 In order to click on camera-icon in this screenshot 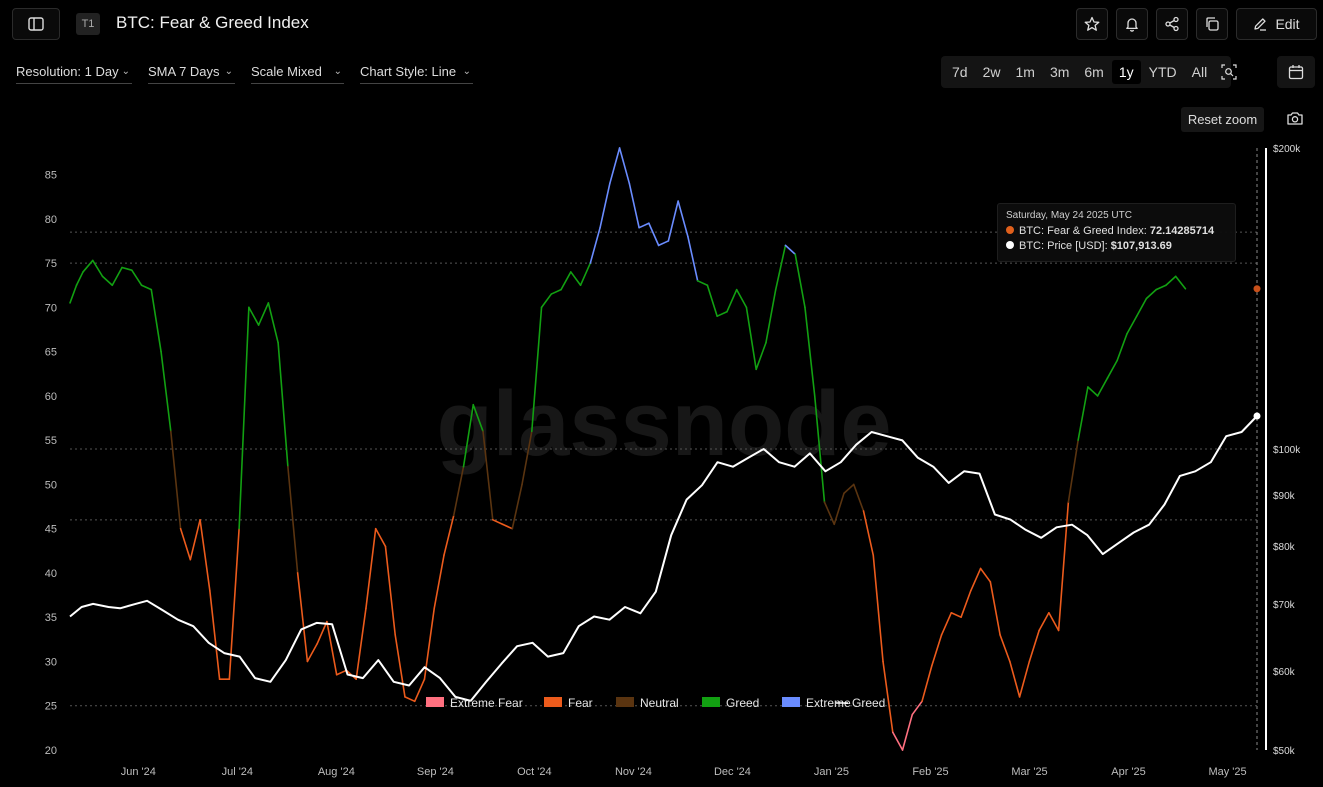, I will do `click(1295, 118)`.